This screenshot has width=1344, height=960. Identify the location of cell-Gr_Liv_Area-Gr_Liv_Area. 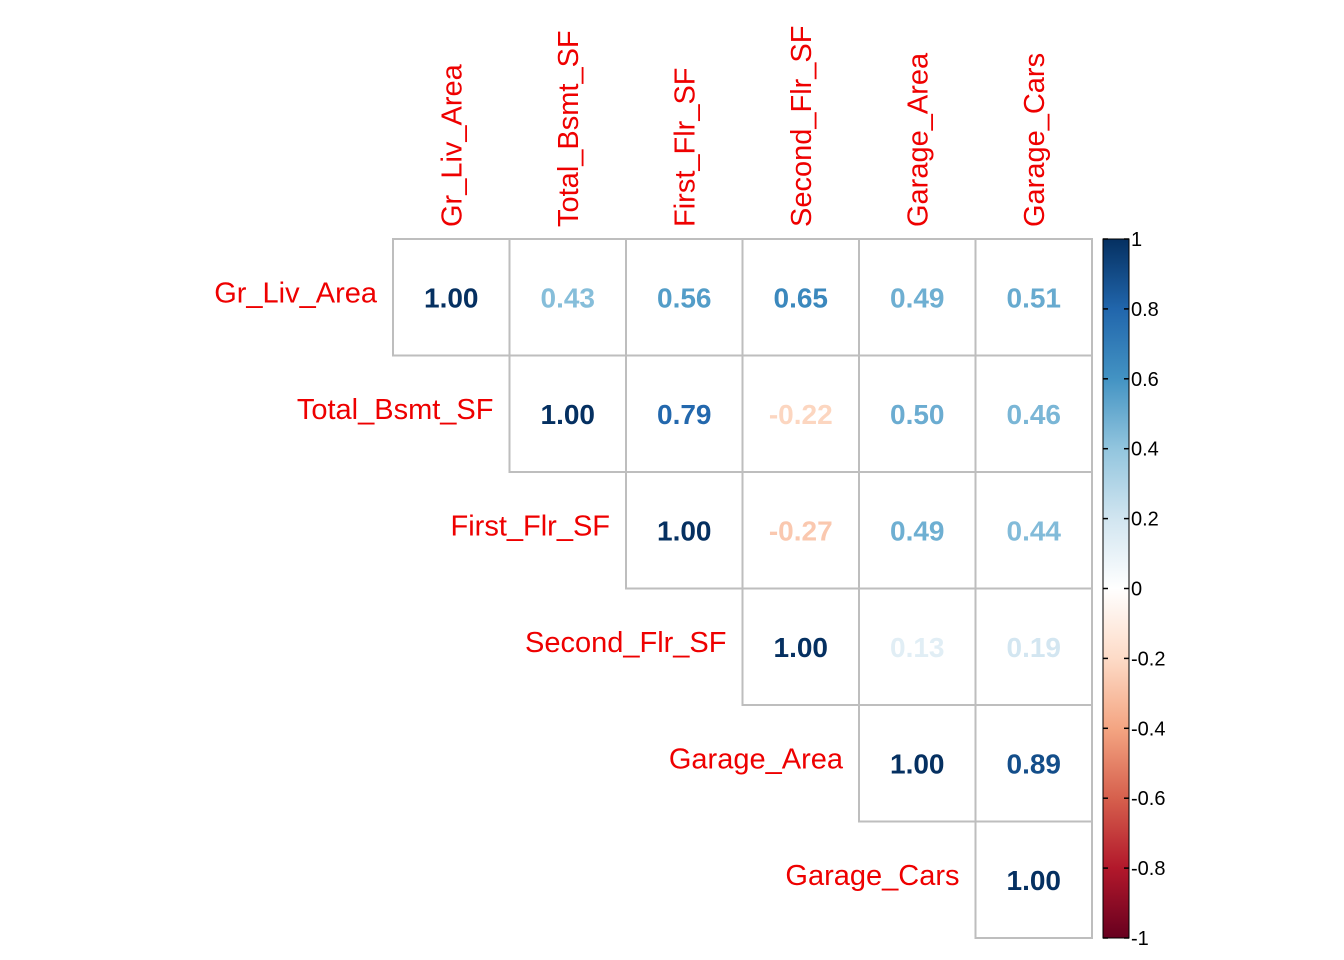
(451, 297).